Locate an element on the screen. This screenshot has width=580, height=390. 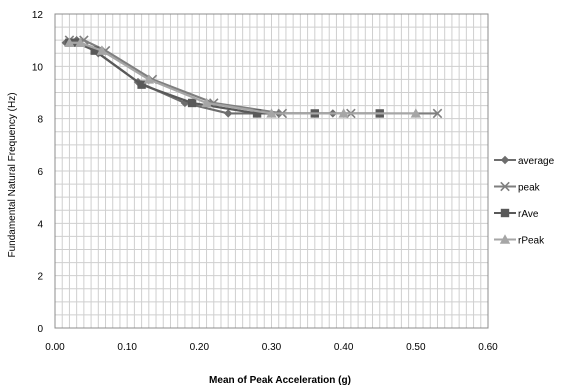
legend-label-rPeak: rPeak is located at coordinates (531, 241).